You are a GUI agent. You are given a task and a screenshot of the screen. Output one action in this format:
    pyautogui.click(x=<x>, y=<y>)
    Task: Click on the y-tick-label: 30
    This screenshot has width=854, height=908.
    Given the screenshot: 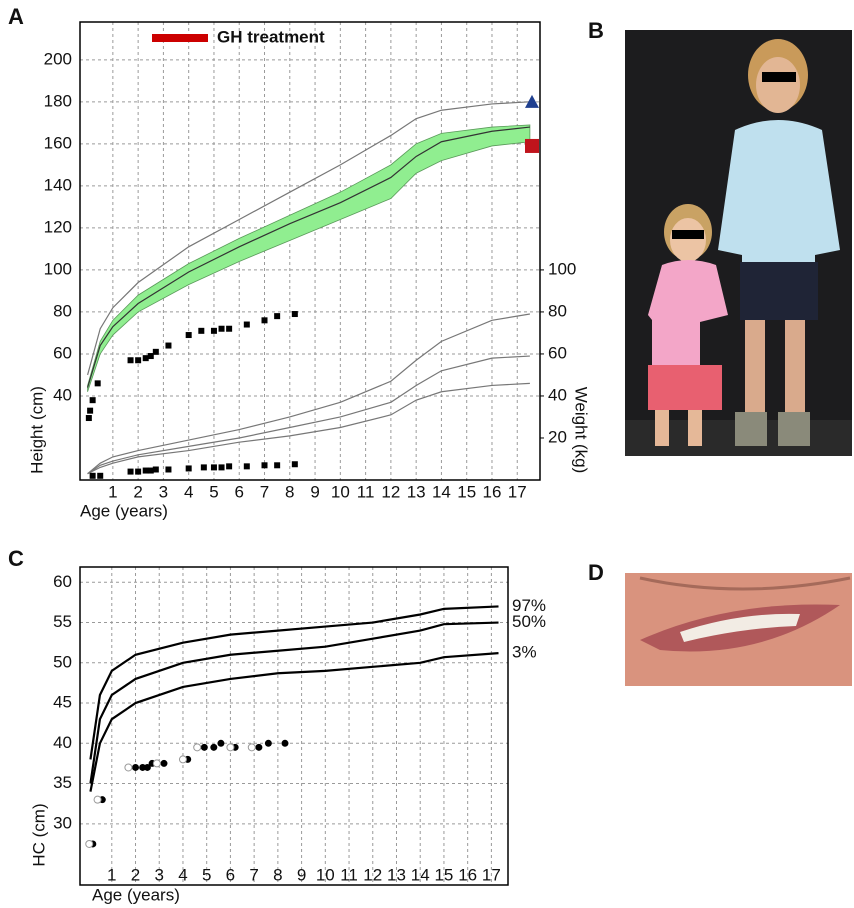 What is the action you would take?
    pyautogui.click(x=62, y=822)
    